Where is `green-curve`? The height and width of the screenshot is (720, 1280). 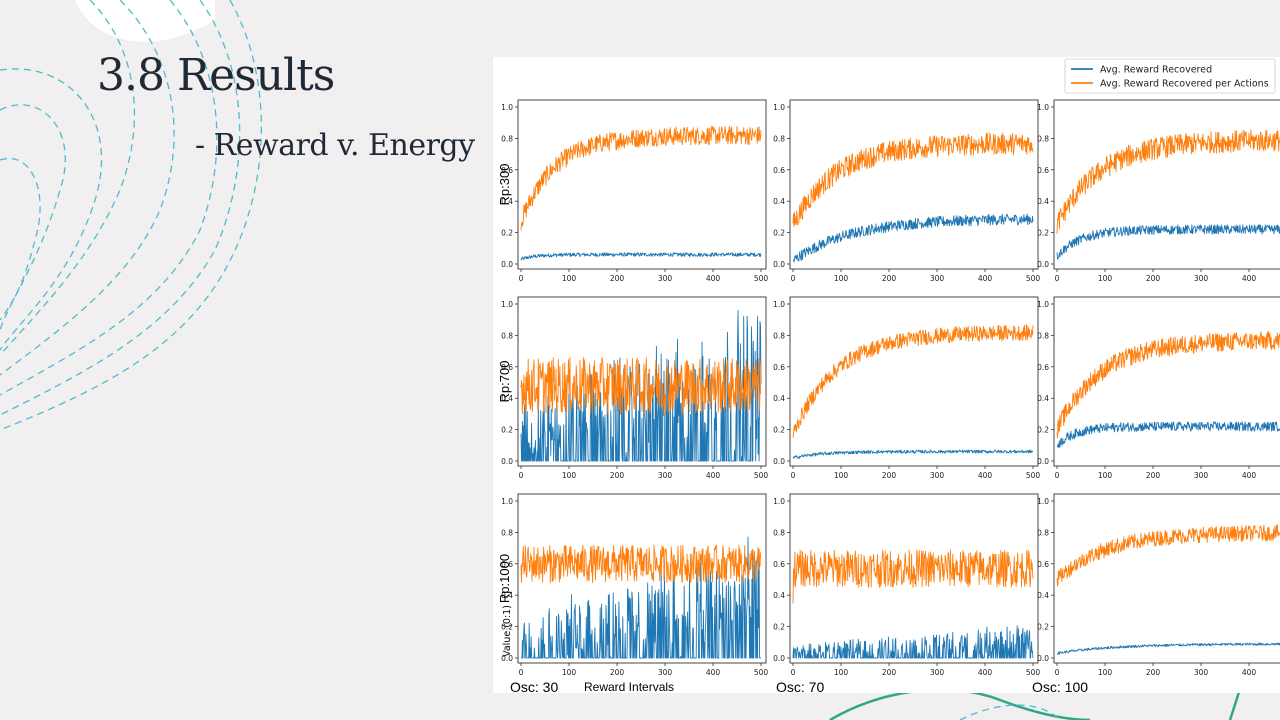
green-curve is located at coordinates (960, 704).